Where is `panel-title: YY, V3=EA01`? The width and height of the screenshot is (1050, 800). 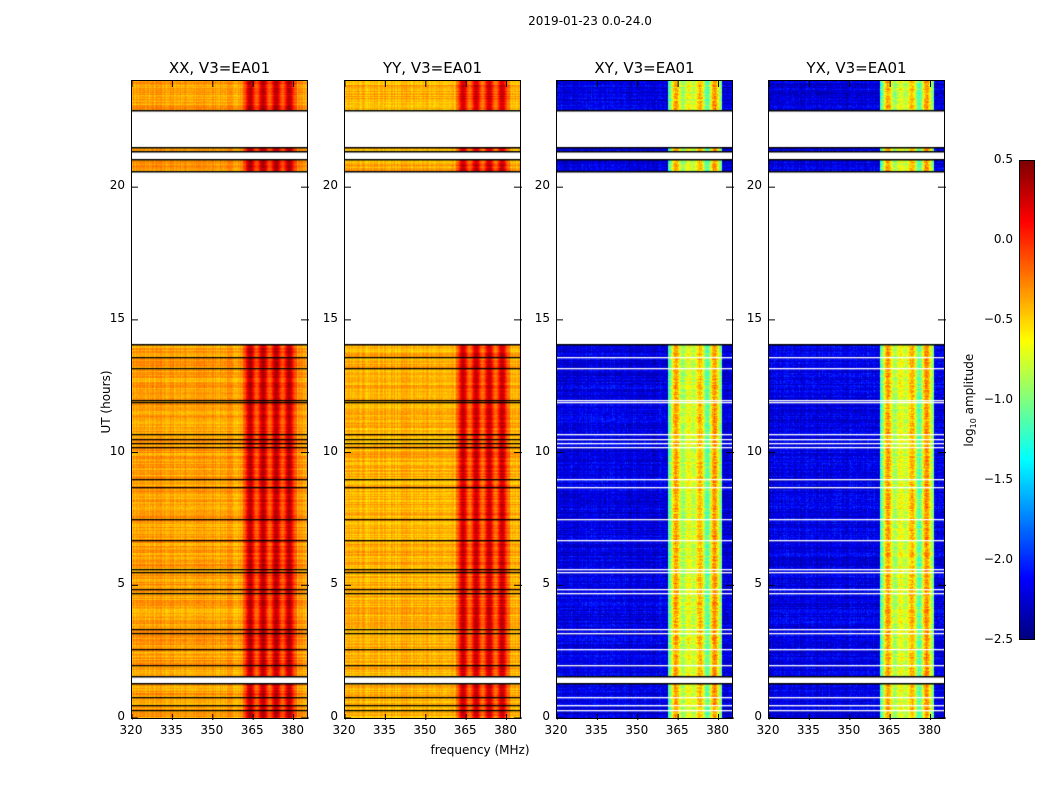 panel-title: YY, V3=EA01 is located at coordinates (432, 68).